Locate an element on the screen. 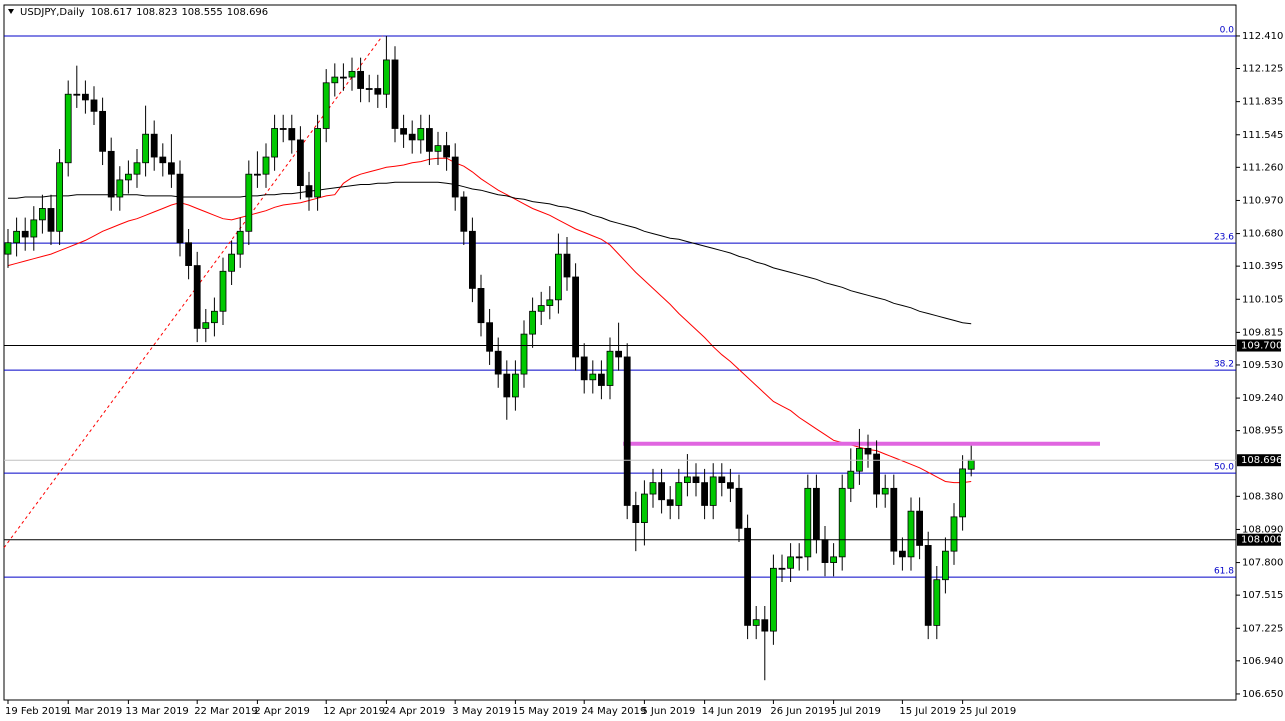  y-tick-label: 107.515 is located at coordinates (1262, 595).